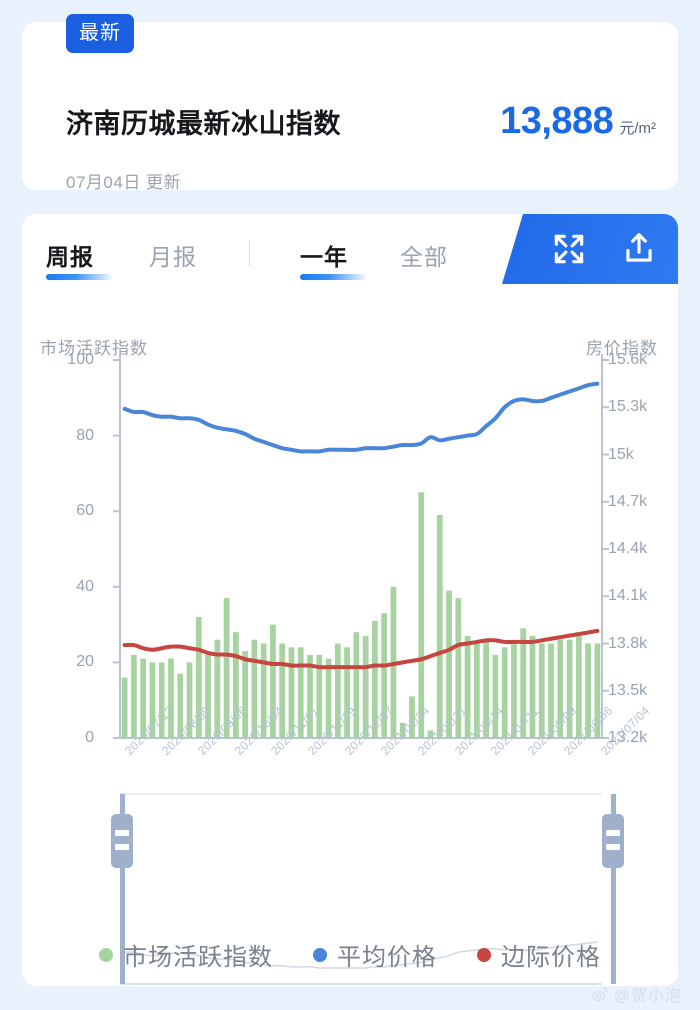  Describe the element at coordinates (637, 128) in the screenshot. I see `index-unit: 元/m²` at that location.